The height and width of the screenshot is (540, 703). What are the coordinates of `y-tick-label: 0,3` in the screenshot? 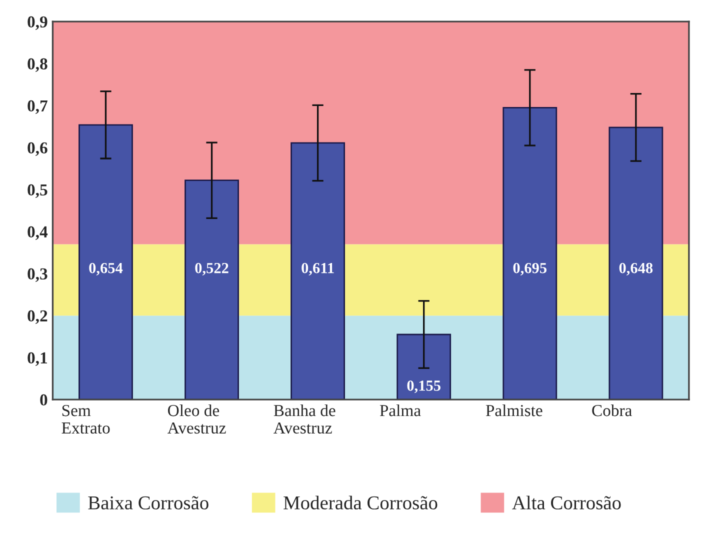 It's located at (38, 275).